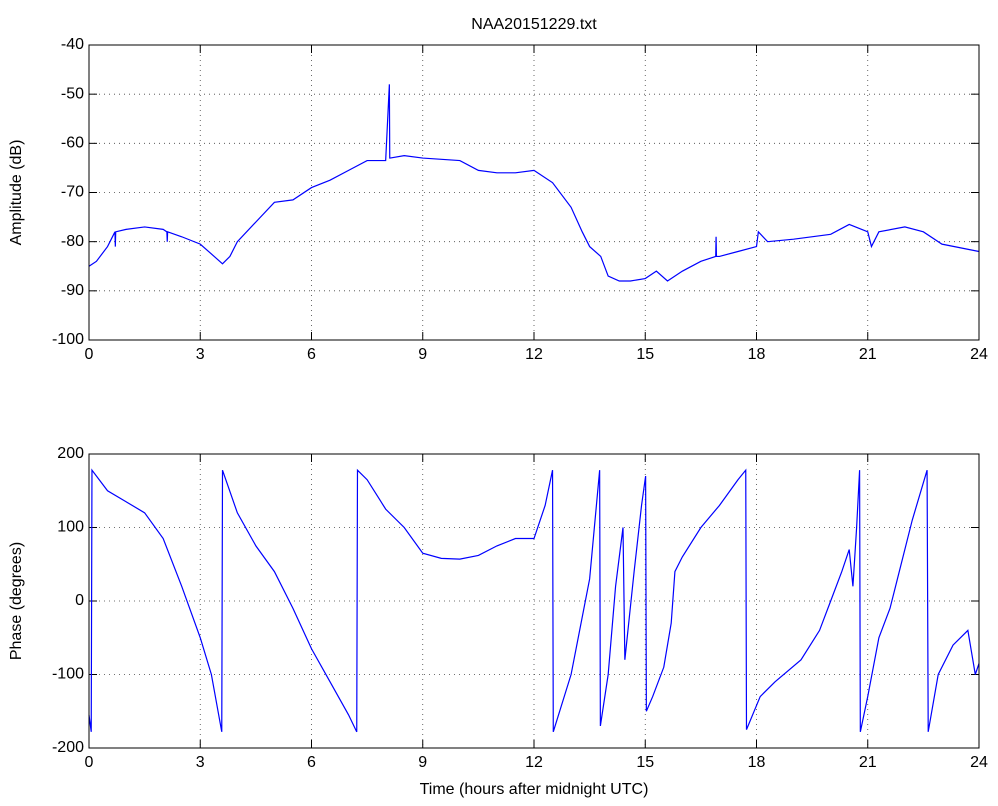  What do you see at coordinates (68, 747) in the screenshot?
I see `y-tick-label: -200` at bounding box center [68, 747].